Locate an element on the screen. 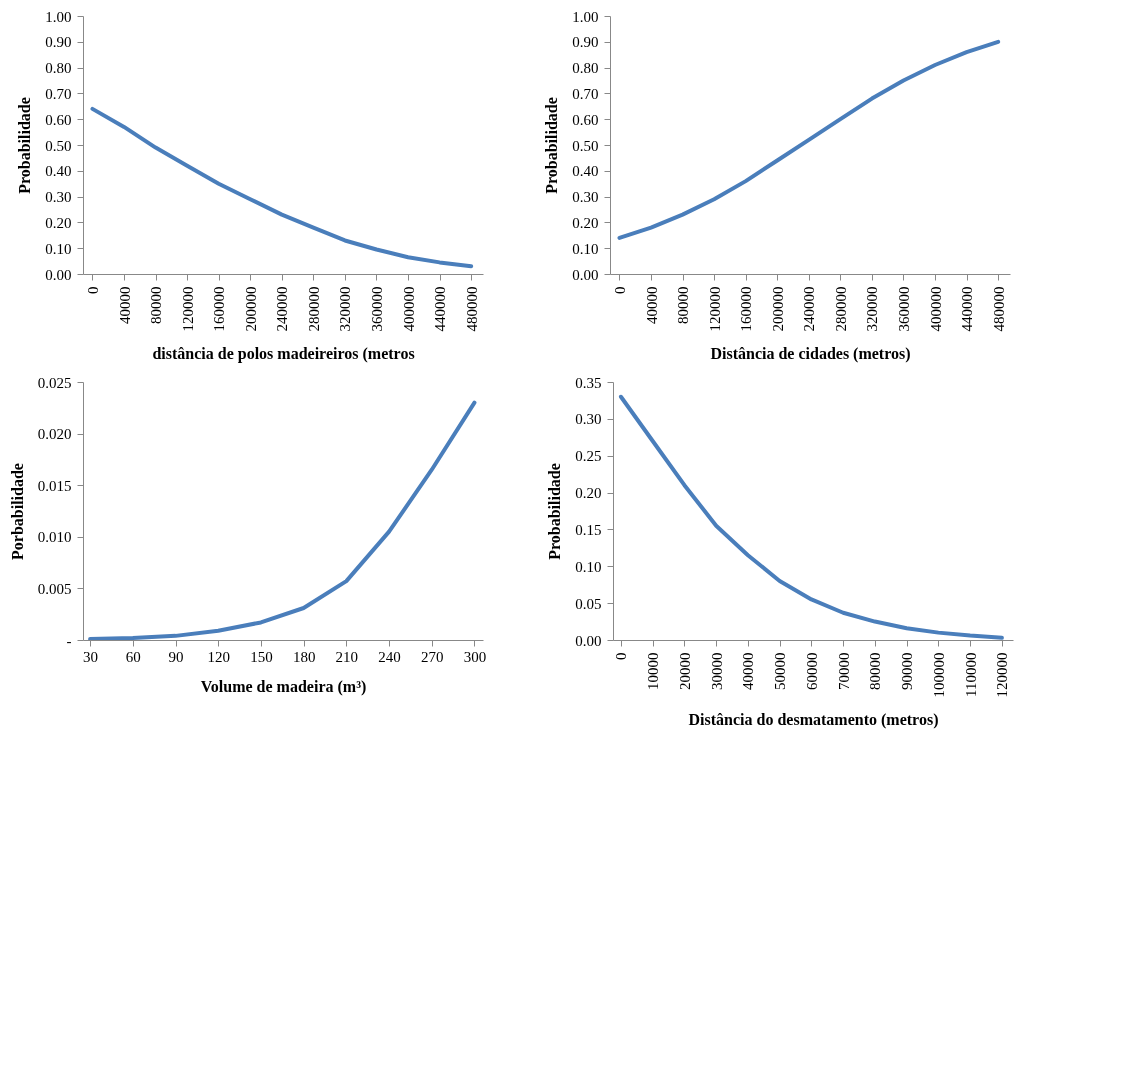 The width and height of the screenshot is (1136, 1086). x-tick-label: 50000 is located at coordinates (780, 671).